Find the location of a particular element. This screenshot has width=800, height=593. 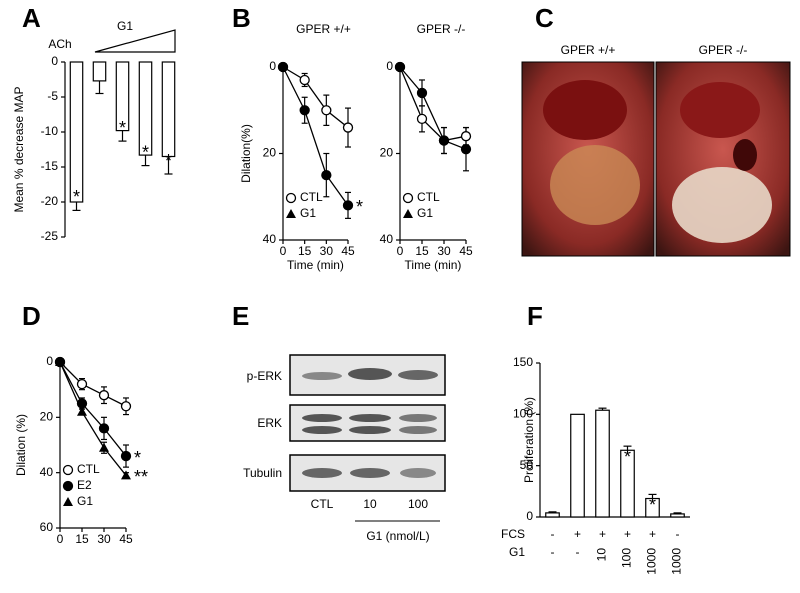

panel-letter: D is located at coordinates (31, 316).